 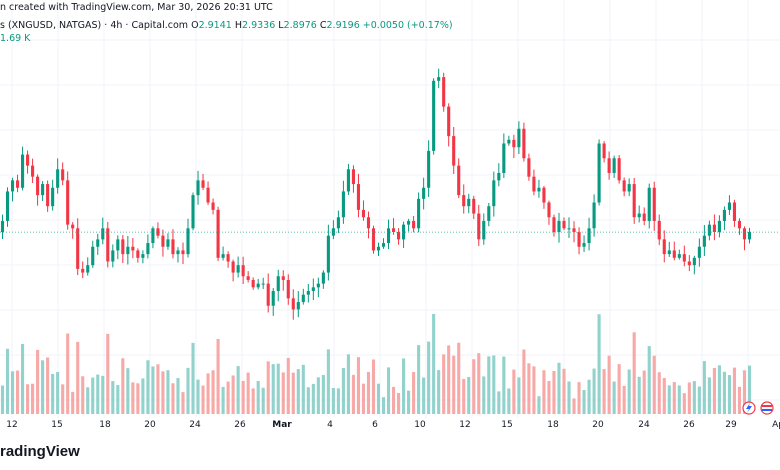 I want to click on flag-icon, so click(x=767, y=408).